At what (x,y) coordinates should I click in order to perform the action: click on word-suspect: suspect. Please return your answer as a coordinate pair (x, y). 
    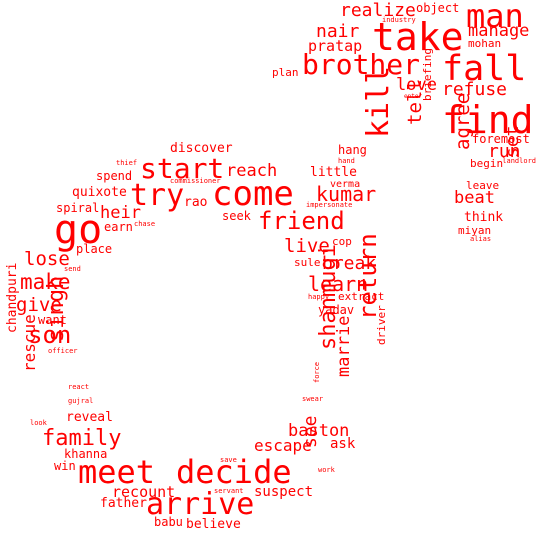
    Looking at the image, I should click on (284, 492).